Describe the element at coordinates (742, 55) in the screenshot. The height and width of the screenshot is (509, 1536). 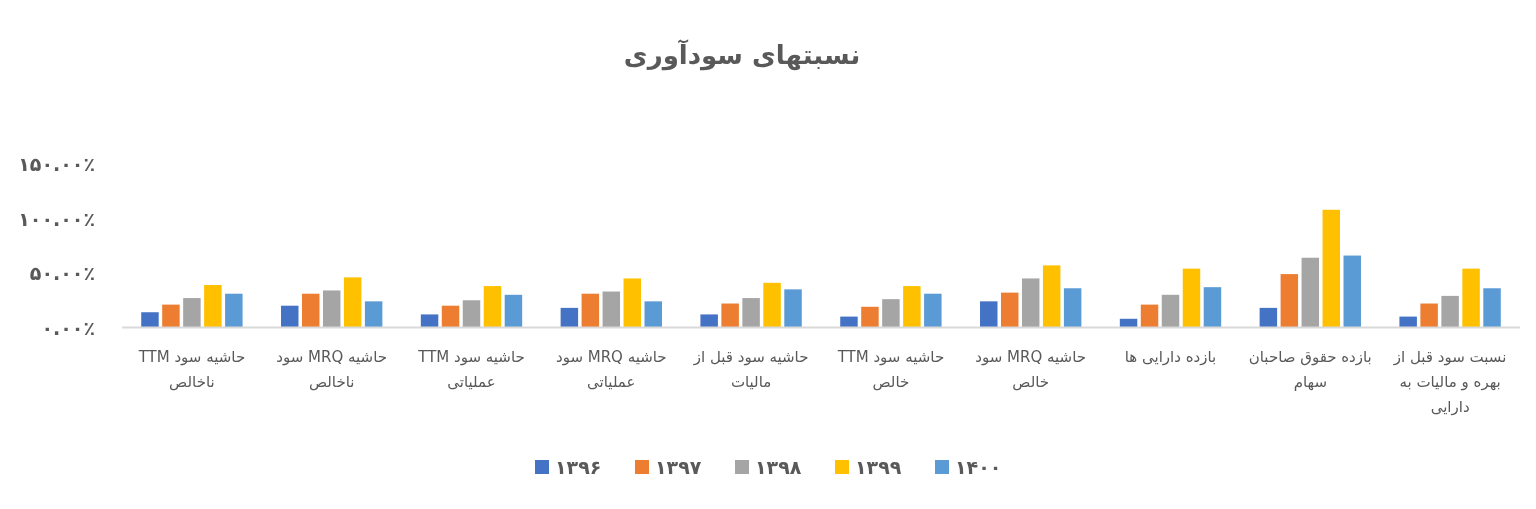
I see `chart-title: نسبتهای سودآوری` at that location.